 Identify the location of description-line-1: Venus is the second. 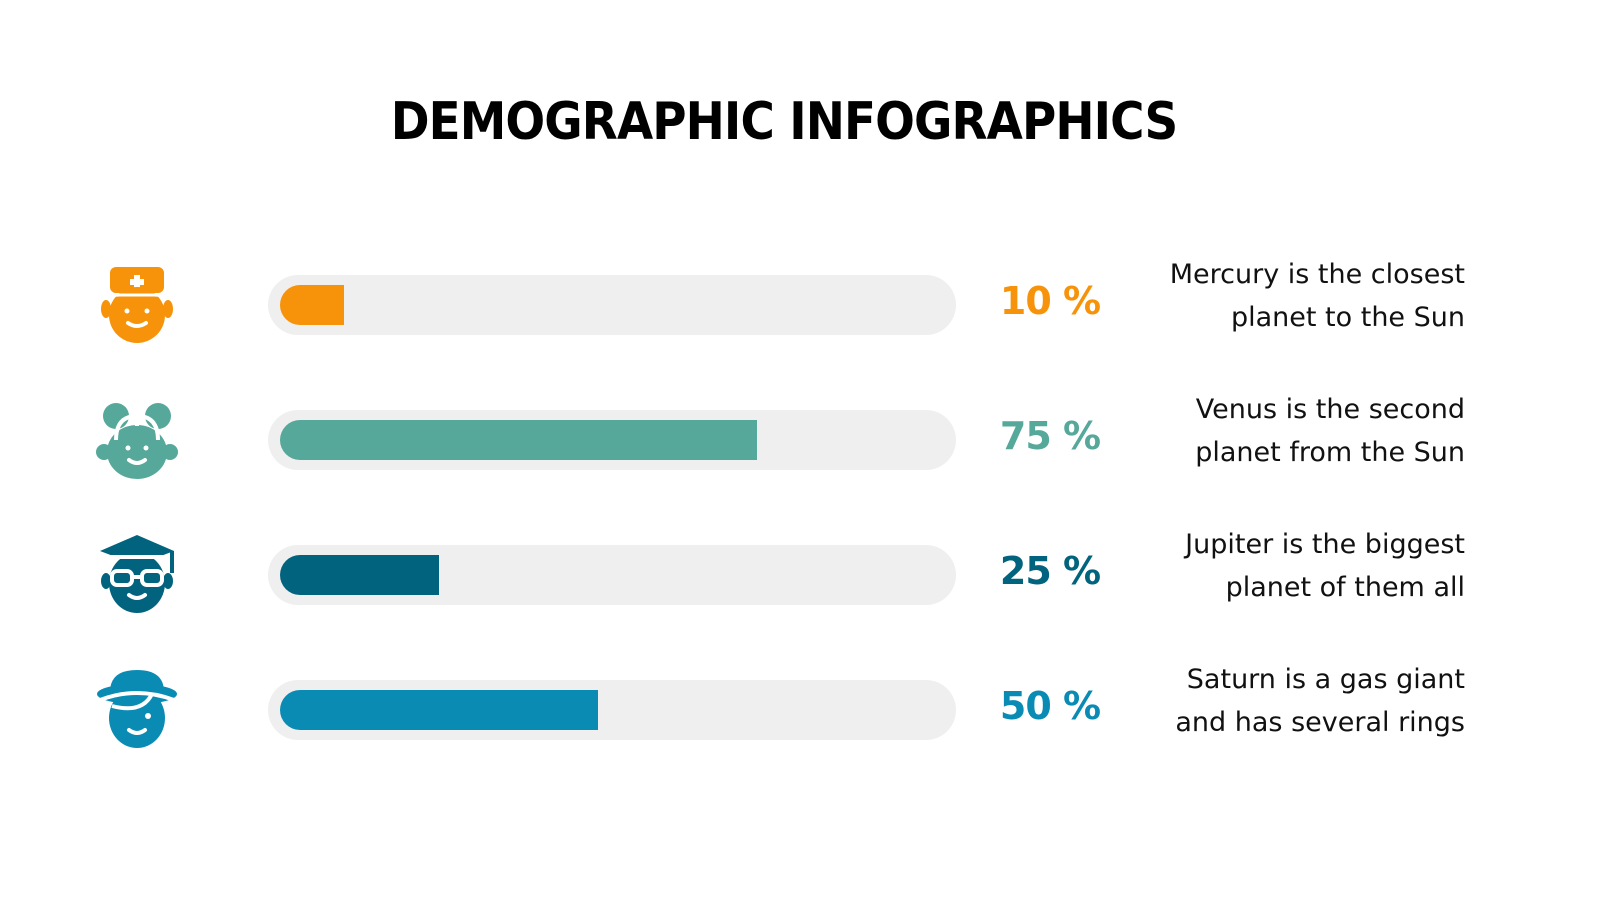
(1330, 409).